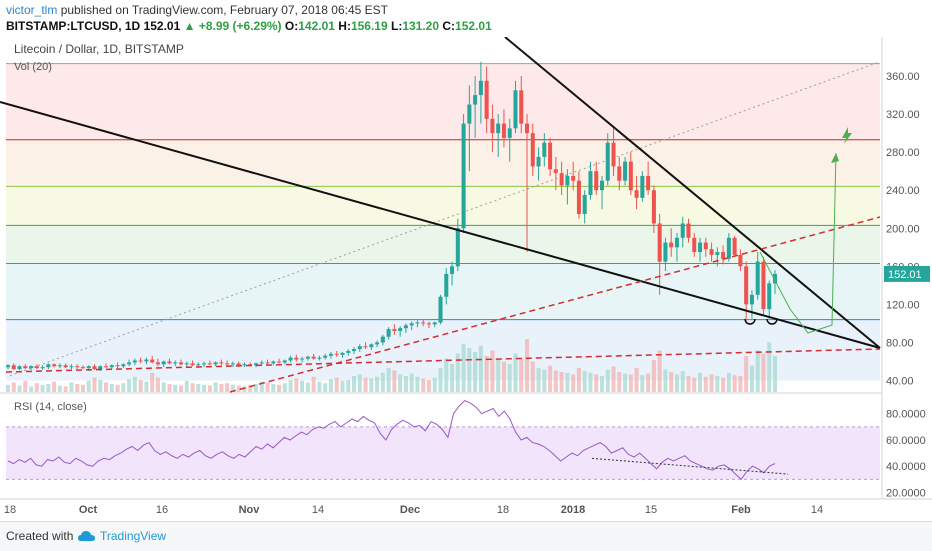  Describe the element at coordinates (741, 510) in the screenshot. I see `time-tick-label: Feb` at that location.